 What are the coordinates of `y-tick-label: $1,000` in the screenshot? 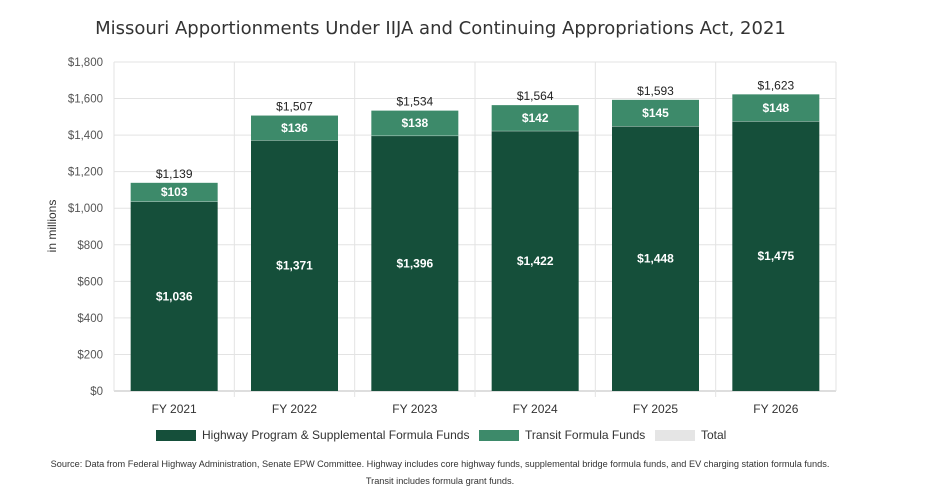 It's located at (85, 209).